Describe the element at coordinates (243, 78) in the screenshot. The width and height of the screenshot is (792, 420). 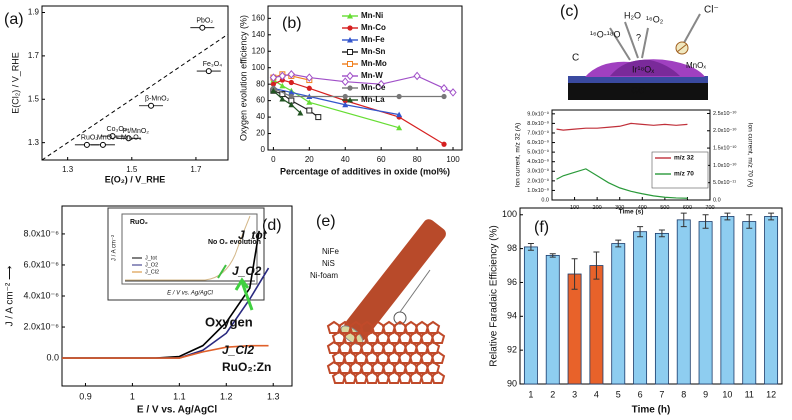
I see `y-axis-label: Oxygen evolution efficiency (%)` at that location.